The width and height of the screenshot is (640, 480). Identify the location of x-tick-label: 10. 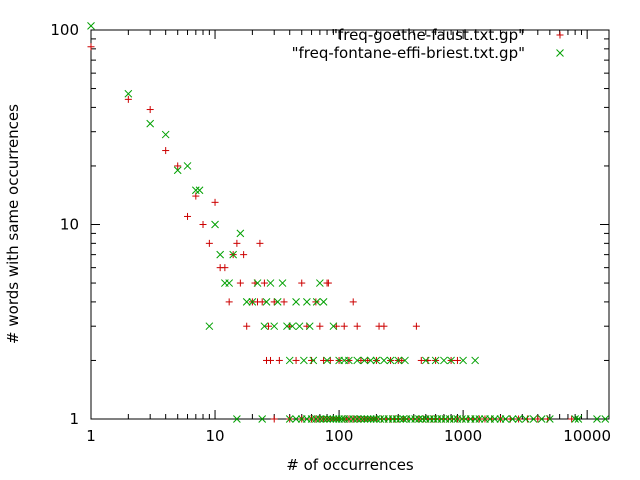
(214, 436).